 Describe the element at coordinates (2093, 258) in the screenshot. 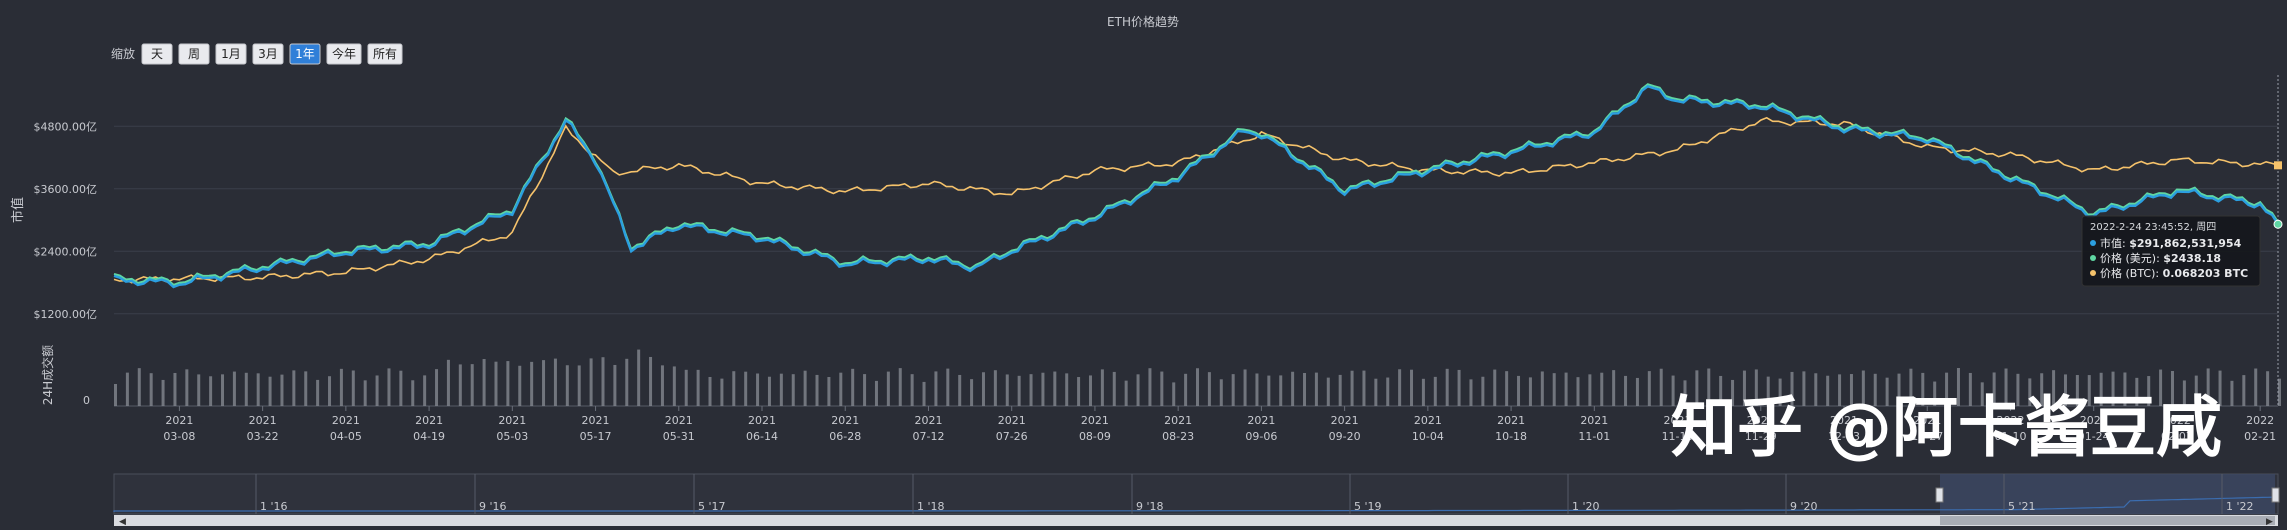

I see `tooltip-series-dot` at that location.